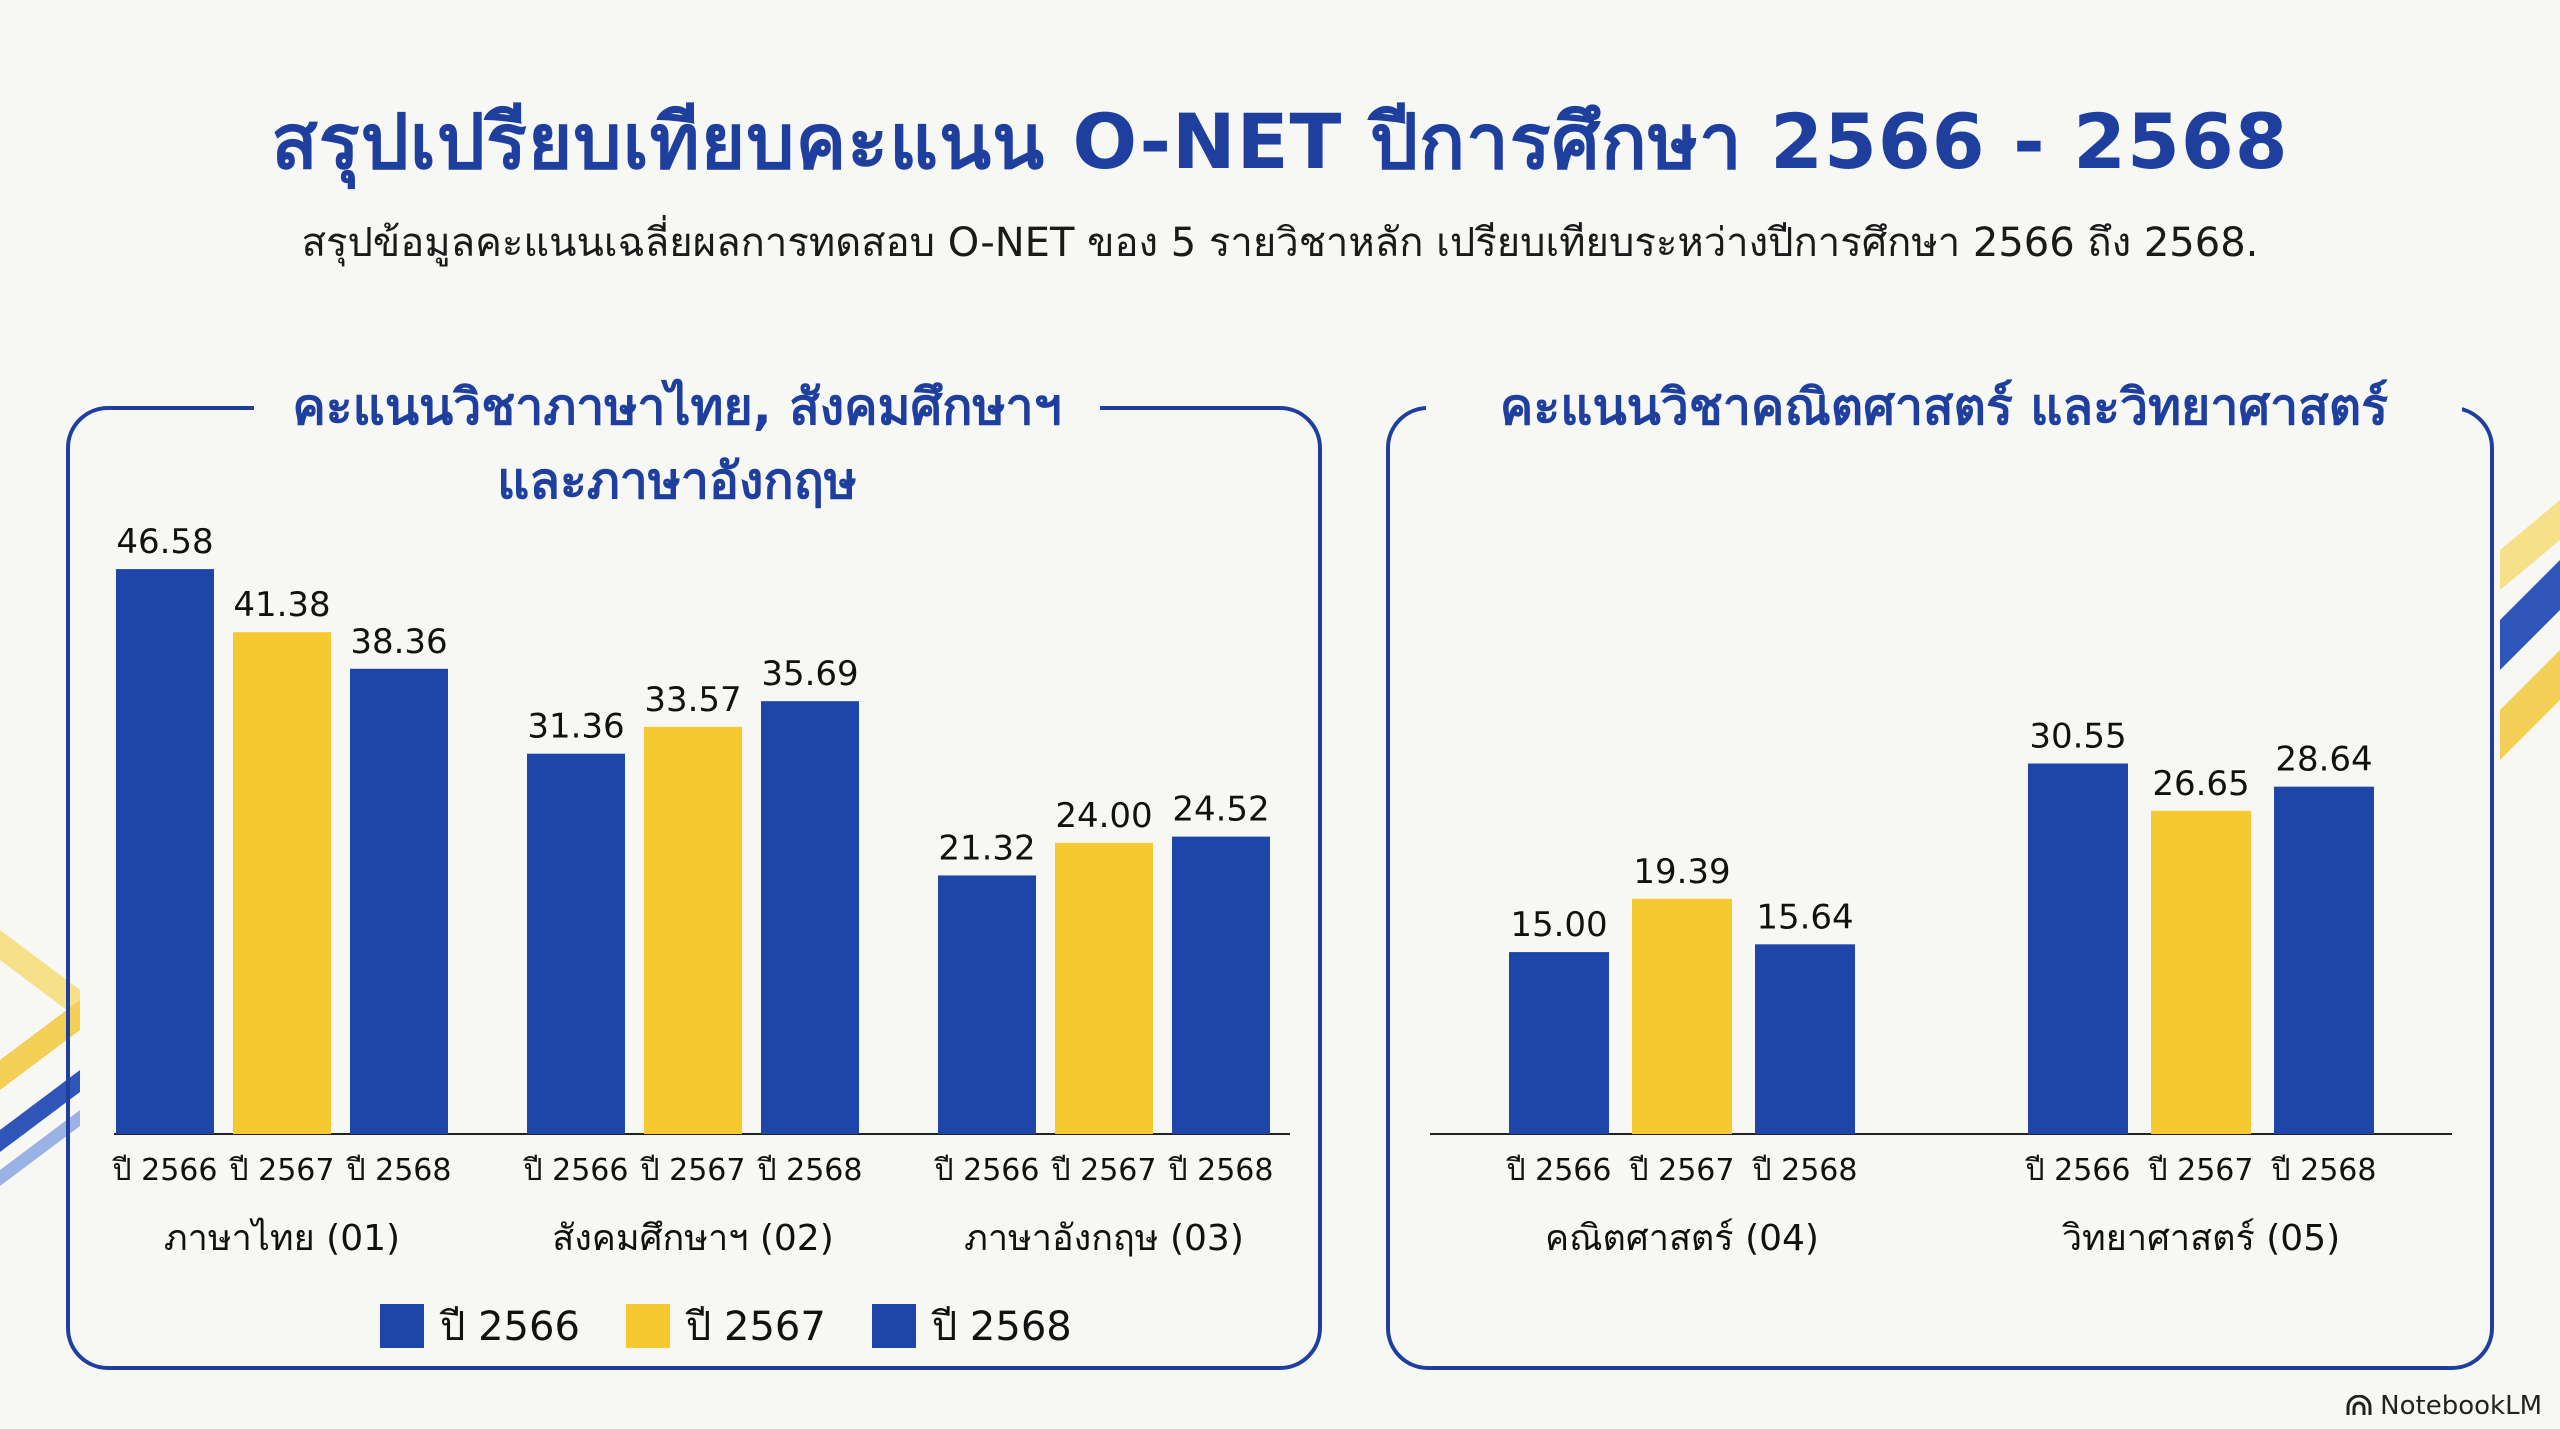 The width and height of the screenshot is (2560, 1429). What do you see at coordinates (2359, 1405) in the screenshot?
I see `notebooklm-logo-icon` at bounding box center [2359, 1405].